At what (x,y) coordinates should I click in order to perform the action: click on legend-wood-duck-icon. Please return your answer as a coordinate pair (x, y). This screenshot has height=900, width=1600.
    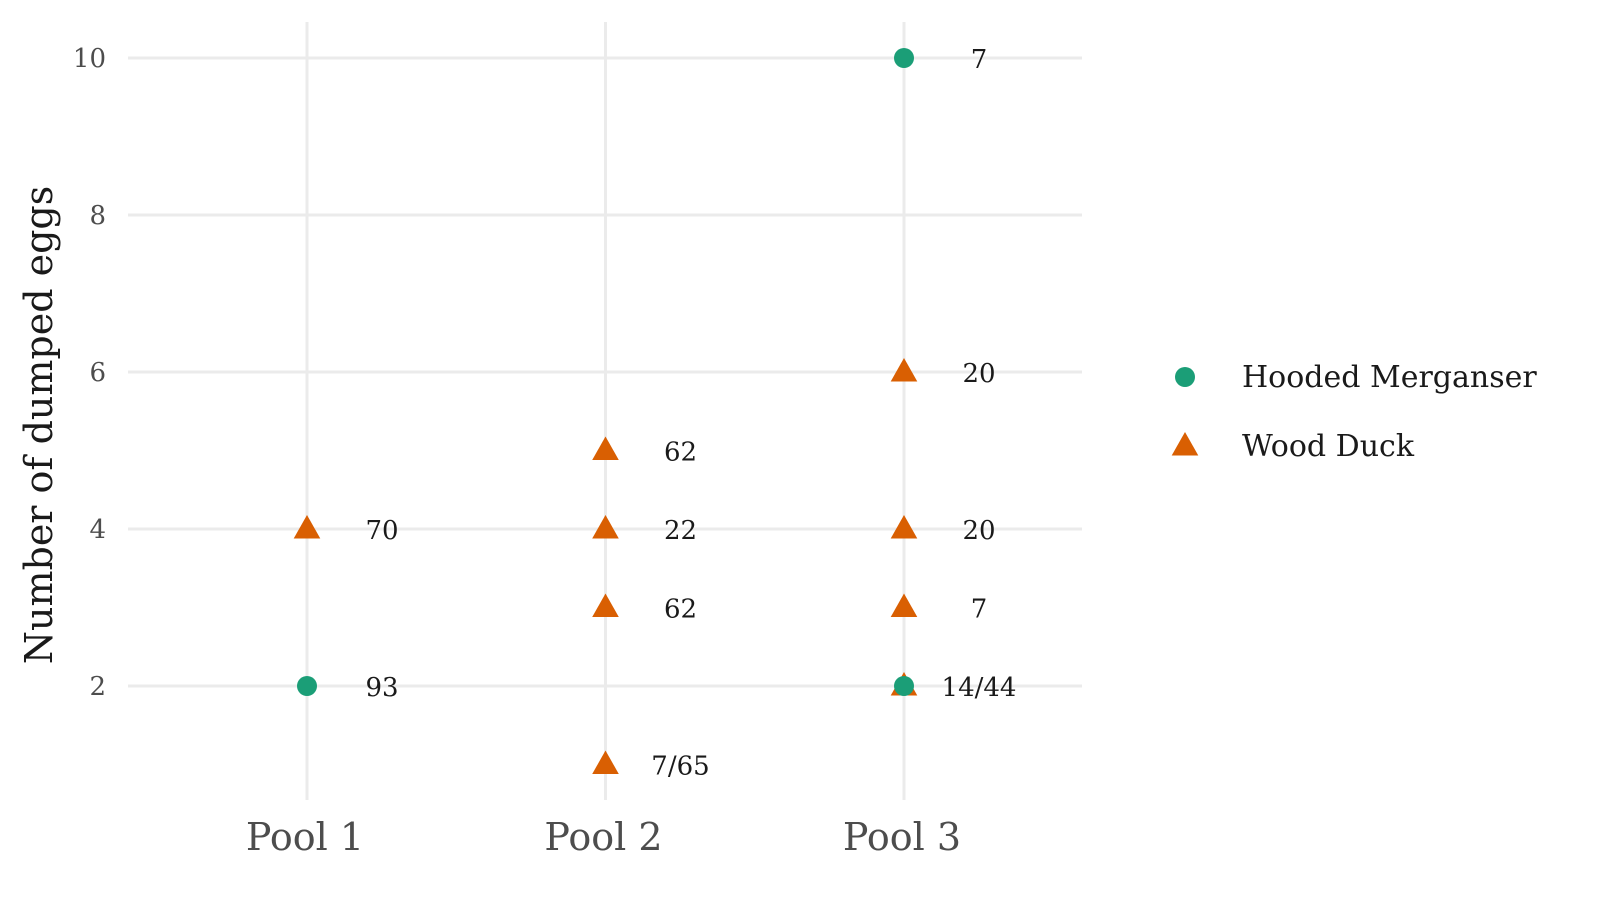
    Looking at the image, I should click on (1185, 444).